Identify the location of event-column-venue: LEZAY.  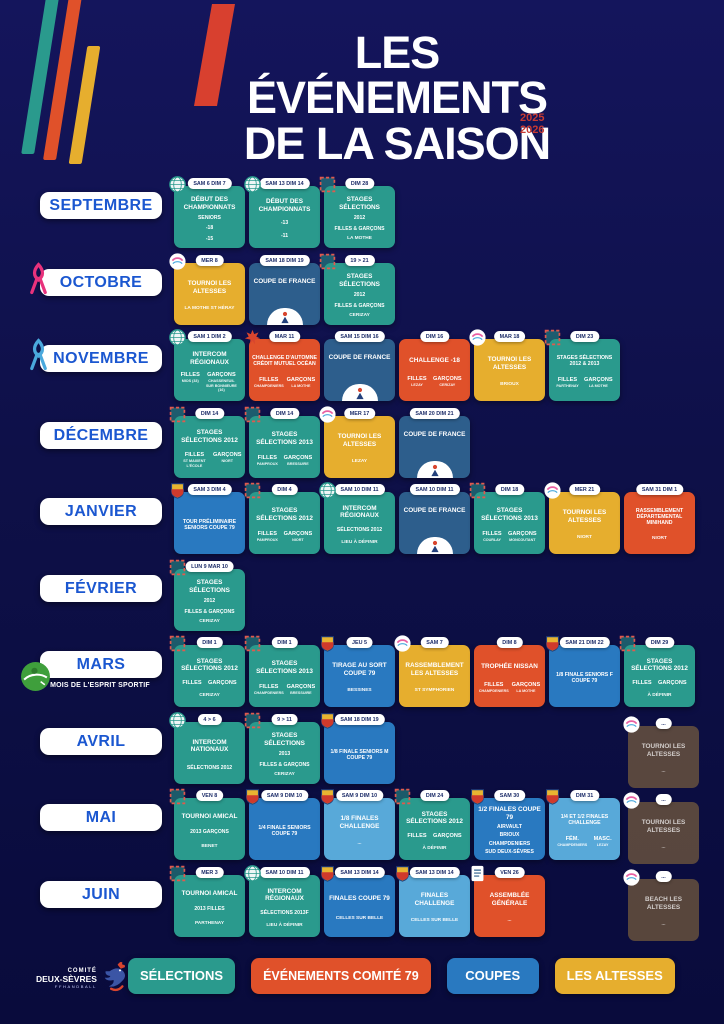
(417, 384).